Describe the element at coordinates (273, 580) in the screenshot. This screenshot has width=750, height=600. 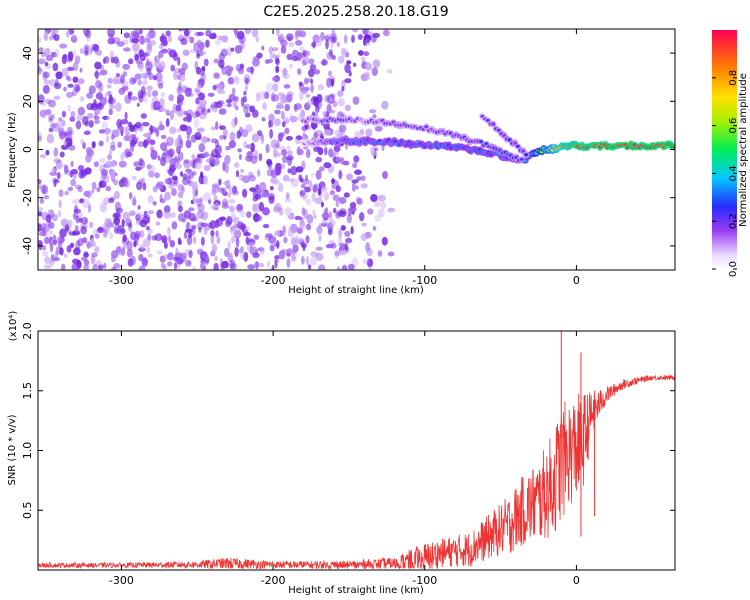
I see `snr-x-tick-label: -200` at that location.